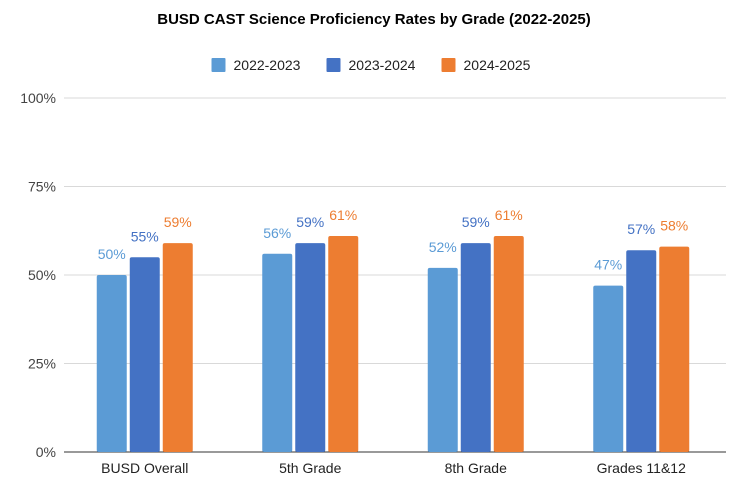 This screenshot has height=491, width=748. Describe the element at coordinates (674, 226) in the screenshot. I see `data-label: 58%` at that location.